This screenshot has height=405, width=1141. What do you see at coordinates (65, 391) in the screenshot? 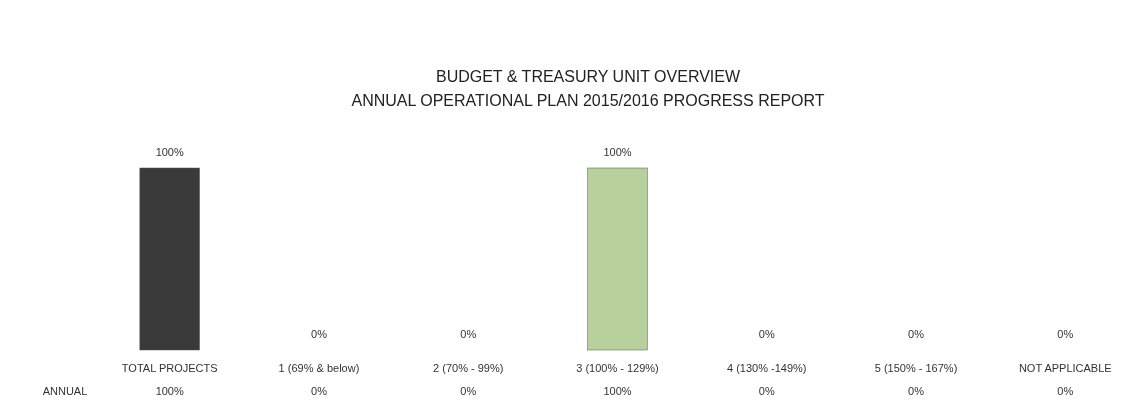
I see `text: ANNUAL` at bounding box center [65, 391].